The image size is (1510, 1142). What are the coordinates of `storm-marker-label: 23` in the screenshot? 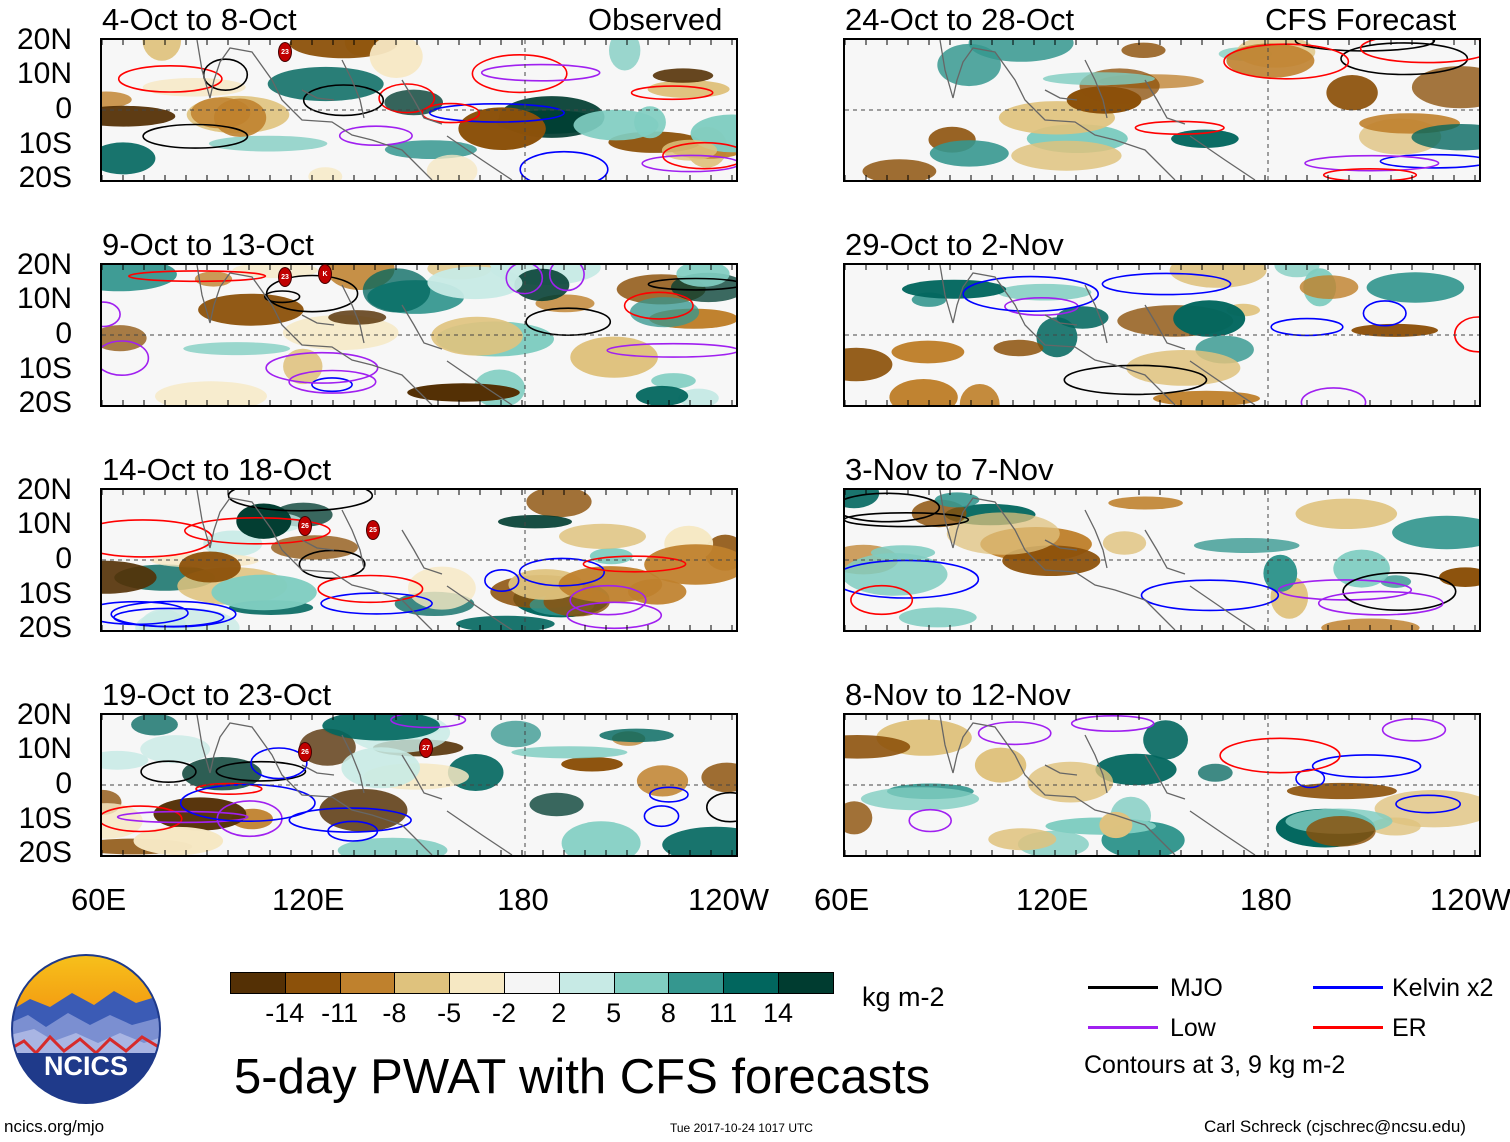 It's located at (285, 277).